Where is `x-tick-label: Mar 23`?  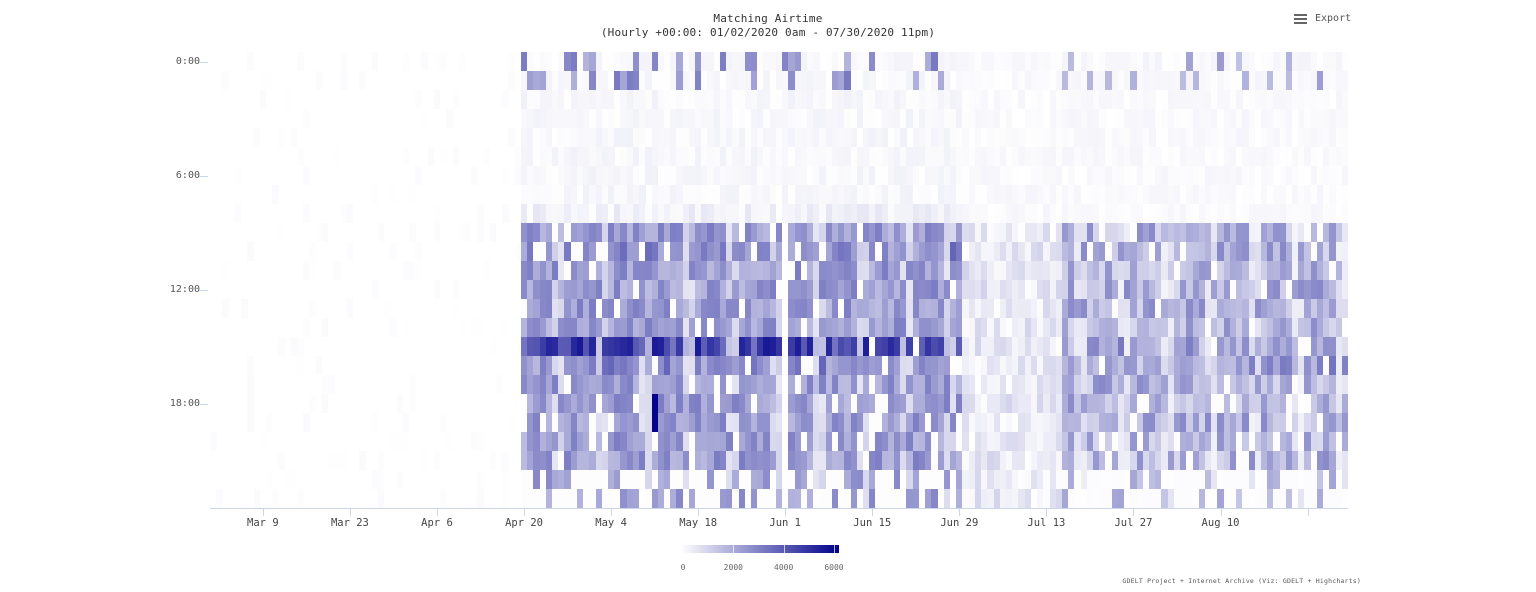
x-tick-label: Mar 23 is located at coordinates (349, 523).